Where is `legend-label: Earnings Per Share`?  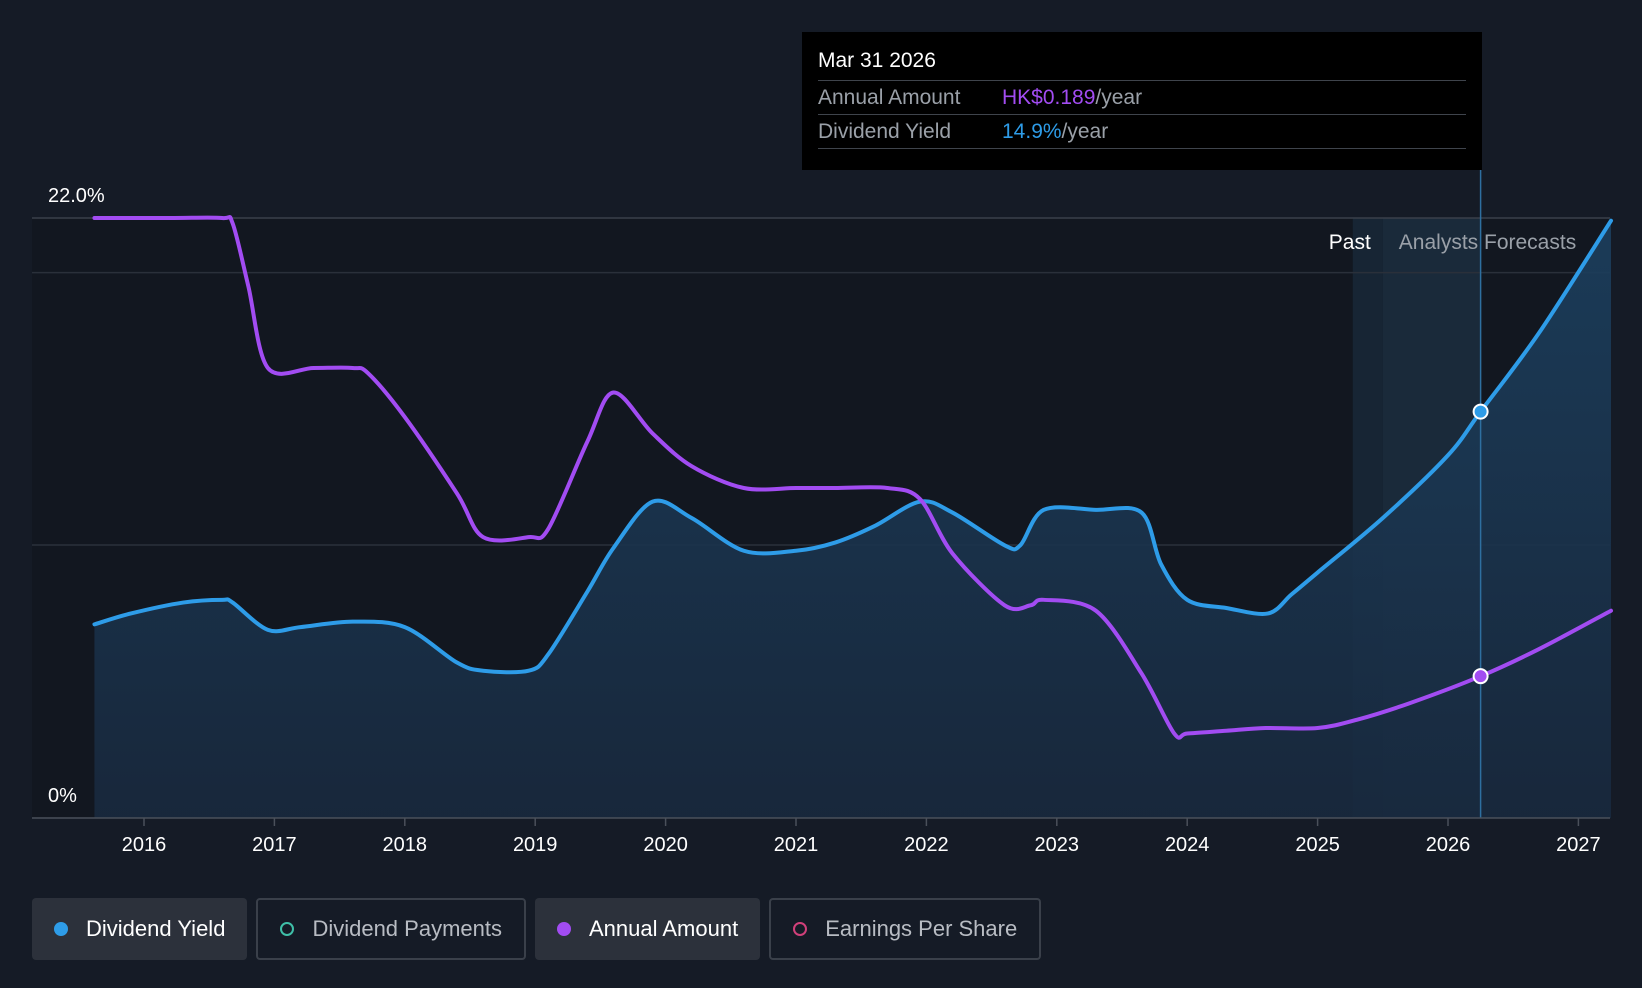 legend-label: Earnings Per Share is located at coordinates (921, 928).